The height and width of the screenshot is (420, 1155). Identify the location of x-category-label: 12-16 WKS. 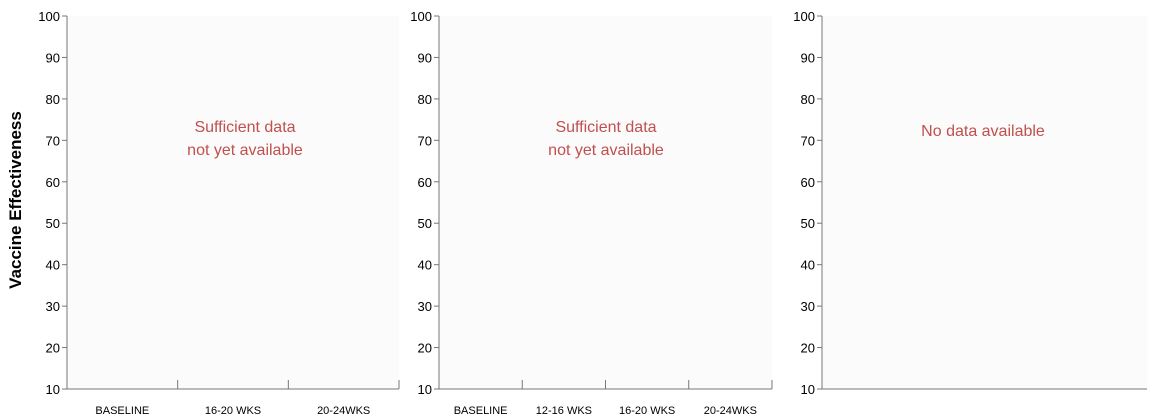
(564, 411).